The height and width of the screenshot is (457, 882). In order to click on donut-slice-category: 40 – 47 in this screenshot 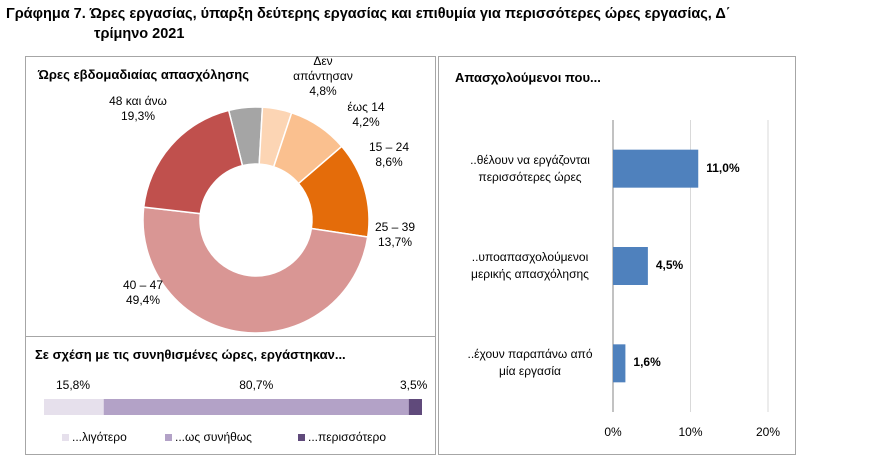, I will do `click(143, 285)`.